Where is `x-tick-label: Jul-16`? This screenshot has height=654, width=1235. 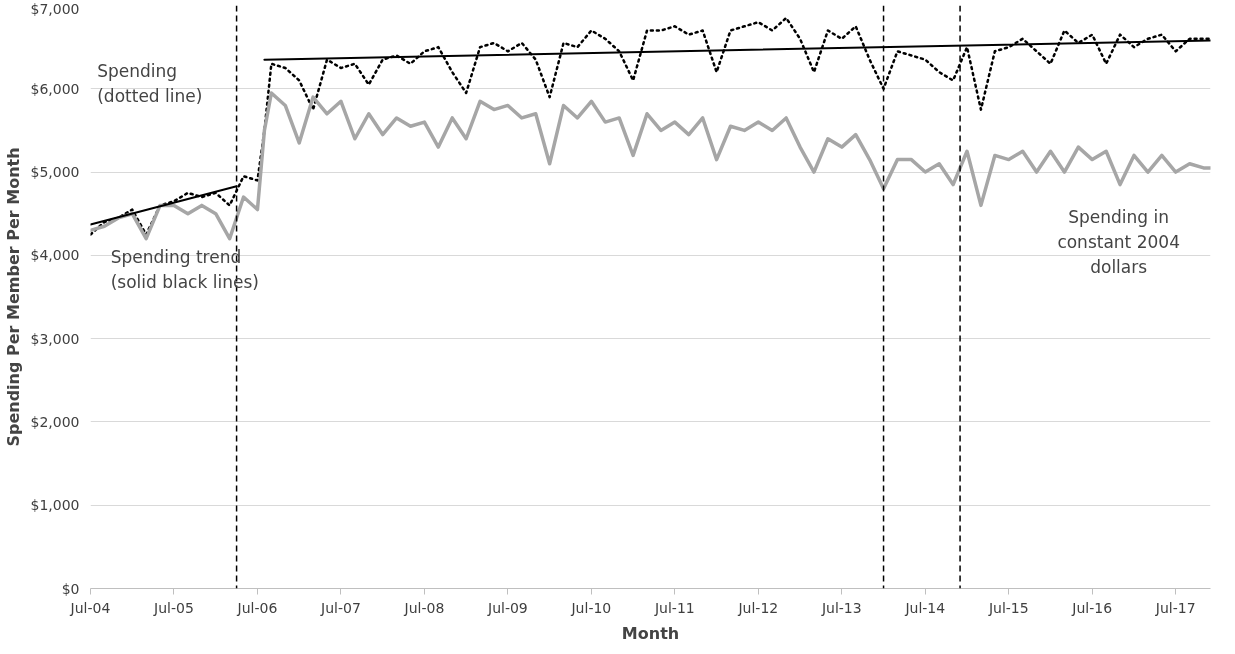 x-tick-label: Jul-16 is located at coordinates (1092, 607).